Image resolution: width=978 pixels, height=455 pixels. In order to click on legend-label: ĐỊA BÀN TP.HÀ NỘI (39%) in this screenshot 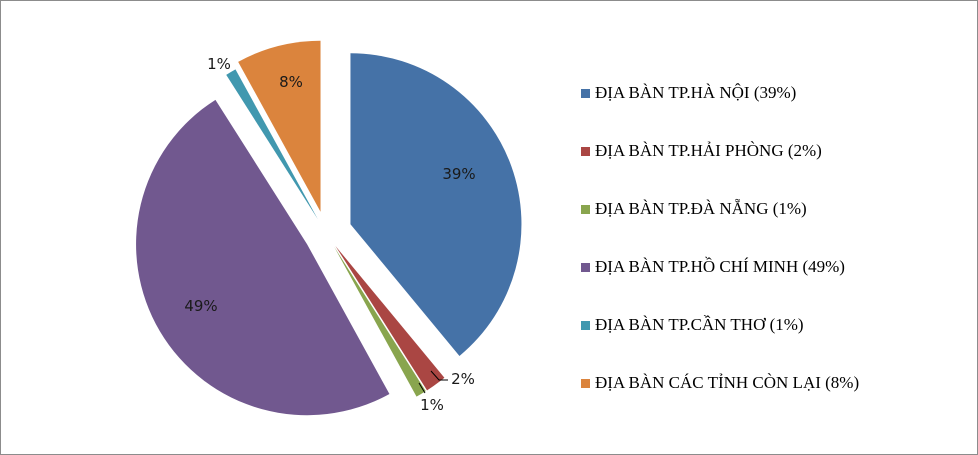, I will do `click(696, 92)`.